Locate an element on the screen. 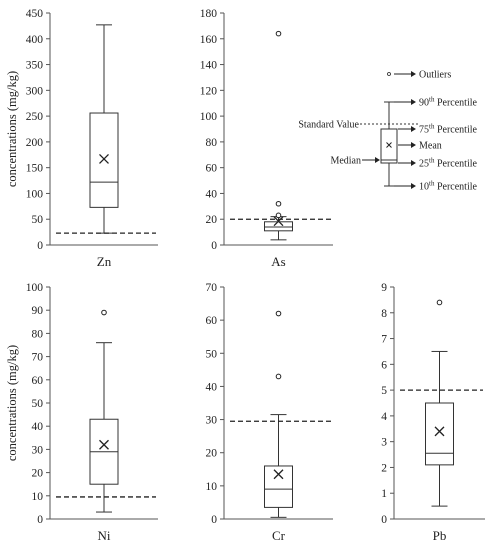 This screenshot has width=495, height=550. y-tick-label: 5 is located at coordinates (384, 391).